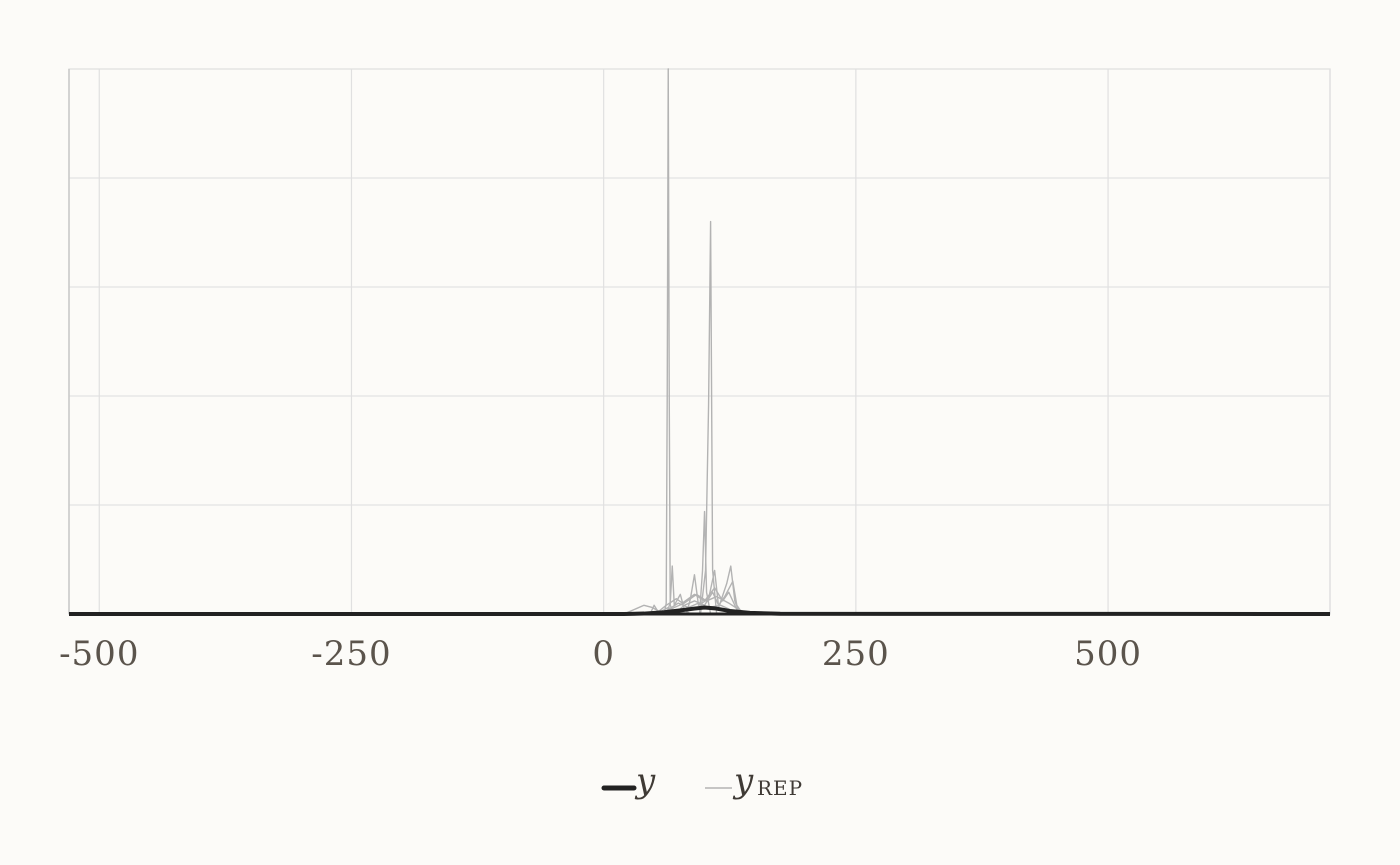 The width and height of the screenshot is (1400, 865). What do you see at coordinates (603, 654) in the screenshot?
I see `x-tick-label: 0` at bounding box center [603, 654].